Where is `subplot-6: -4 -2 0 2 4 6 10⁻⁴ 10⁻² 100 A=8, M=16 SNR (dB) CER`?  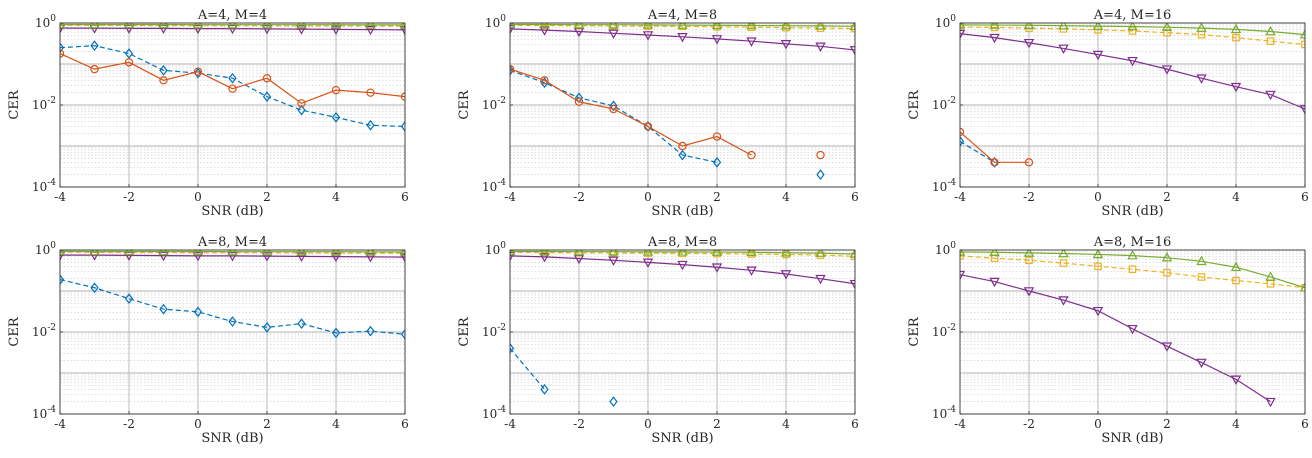 subplot-6: -4 -2 0 2 4 6 10⁻⁴ 10⁻² 100 A=8, M=16 SNR (dB) CER is located at coordinates (1108, 340).